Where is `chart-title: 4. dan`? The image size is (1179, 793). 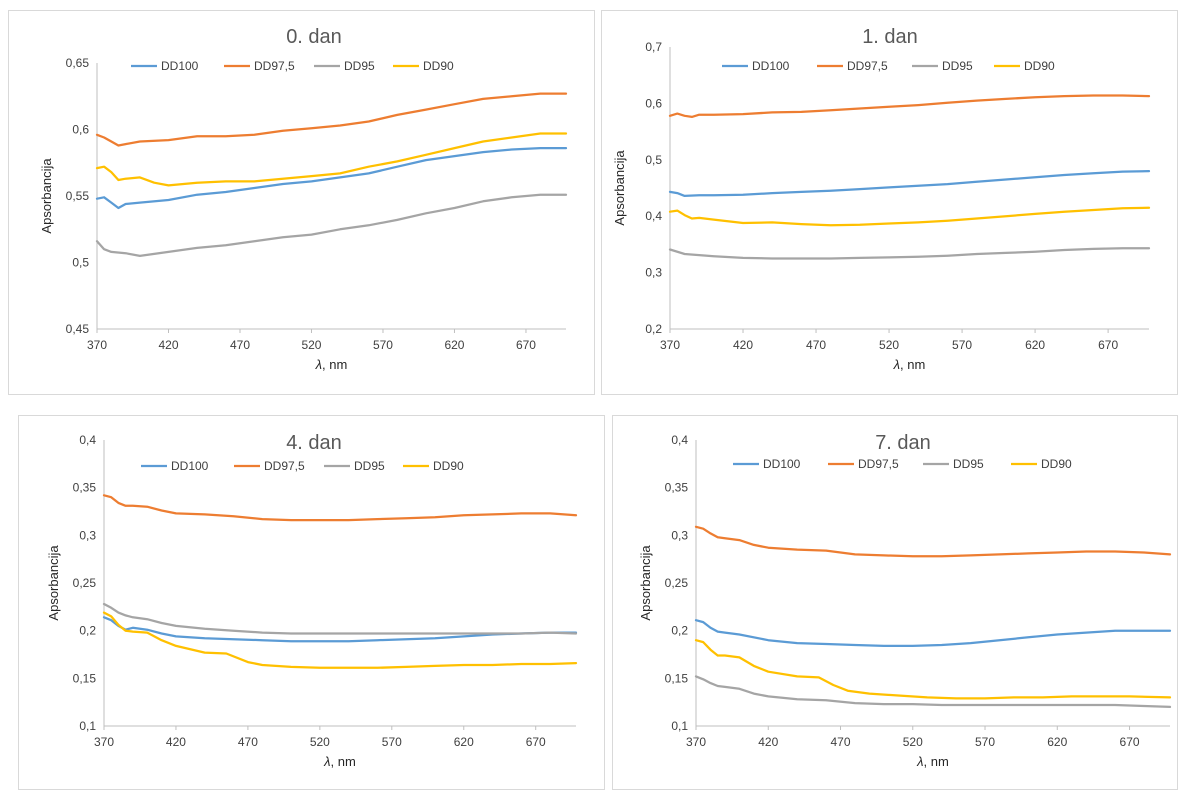 chart-title: 4. dan is located at coordinates (314, 443).